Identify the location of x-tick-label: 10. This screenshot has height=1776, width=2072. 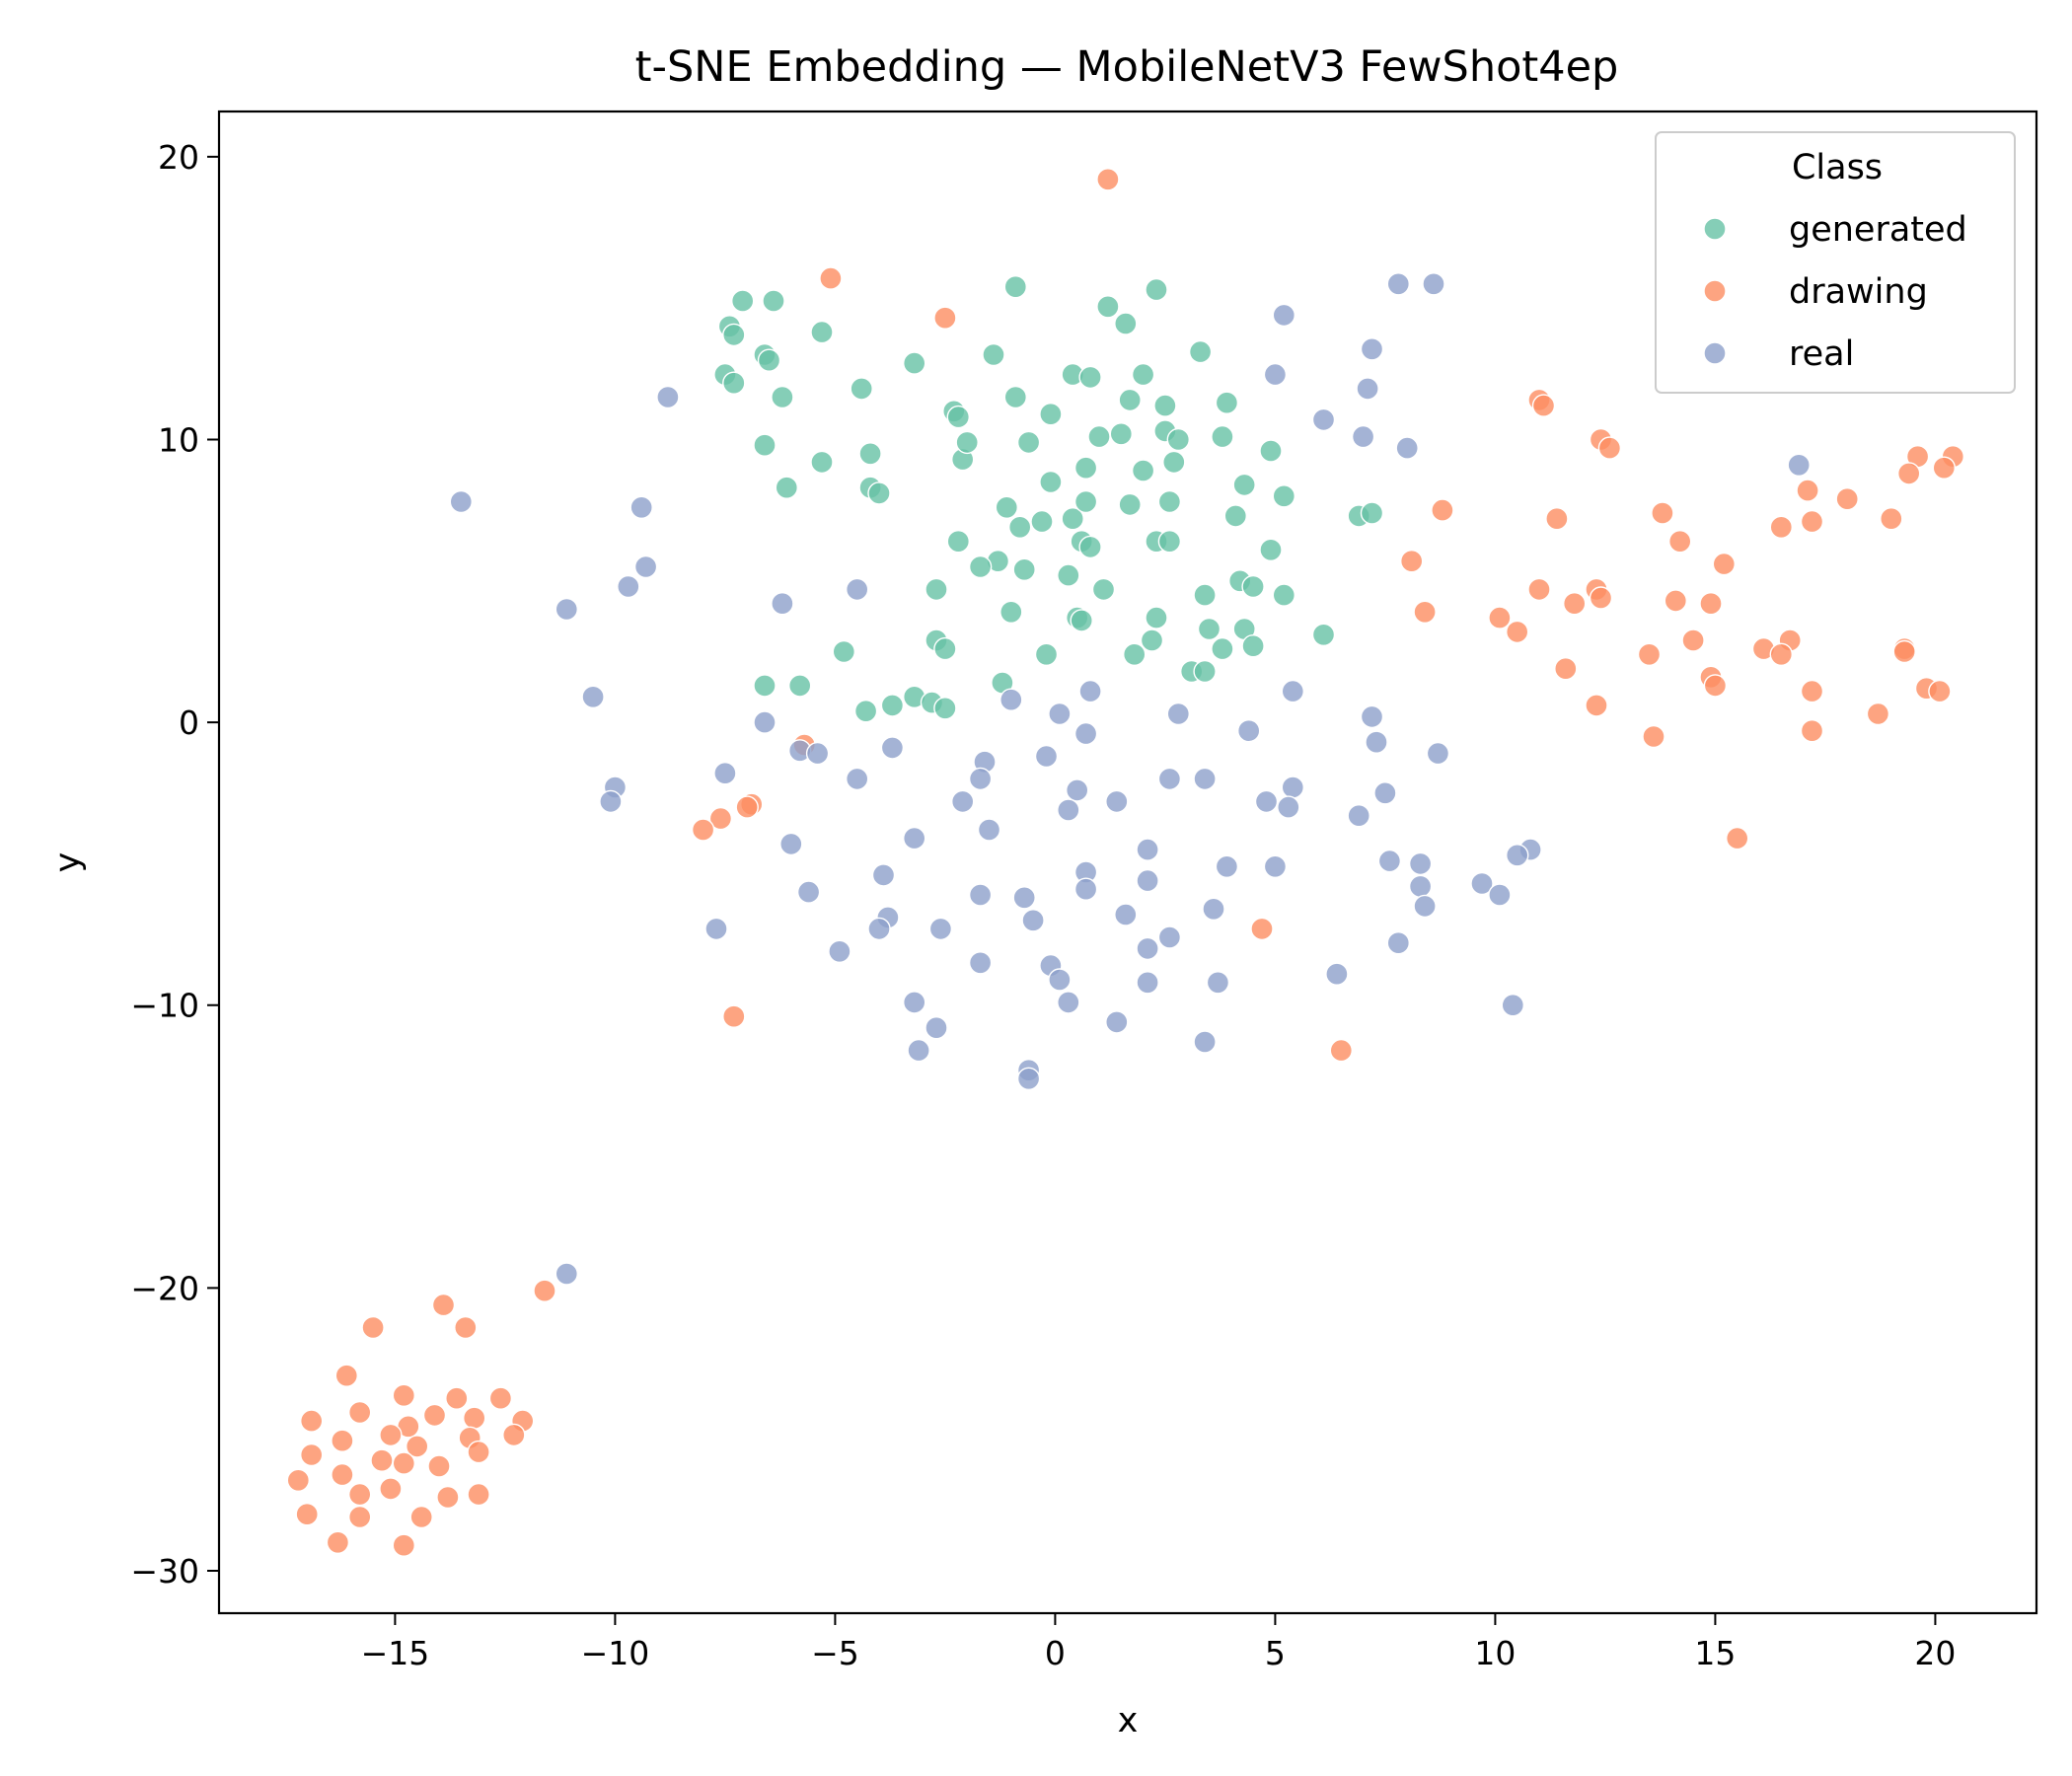
(1495, 1653).